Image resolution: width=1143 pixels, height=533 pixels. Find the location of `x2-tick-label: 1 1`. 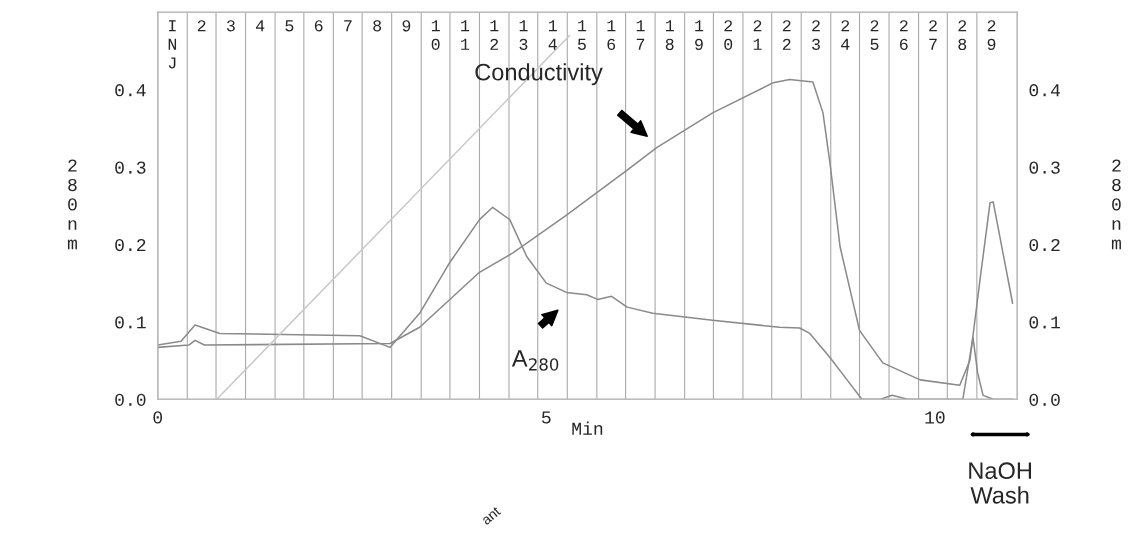

x2-tick-label: 1 1 is located at coordinates (465, 35).